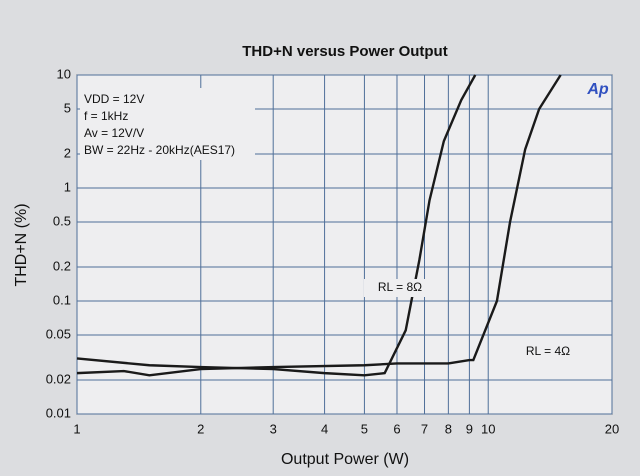 This screenshot has height=476, width=640. Describe the element at coordinates (159, 150) in the screenshot. I see `annotation: BW = 22Hz - 20kHz(AES17)` at that location.